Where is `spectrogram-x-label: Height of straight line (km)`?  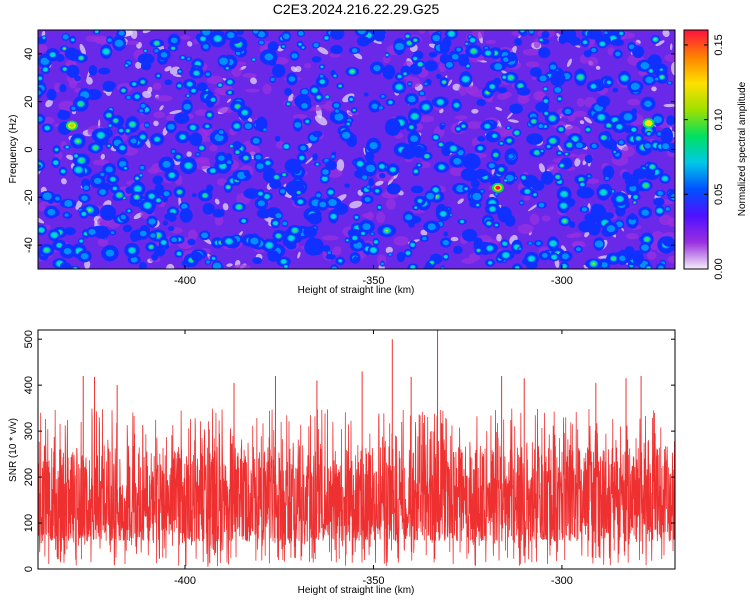 spectrogram-x-label: Height of straight line (km) is located at coordinates (356, 290).